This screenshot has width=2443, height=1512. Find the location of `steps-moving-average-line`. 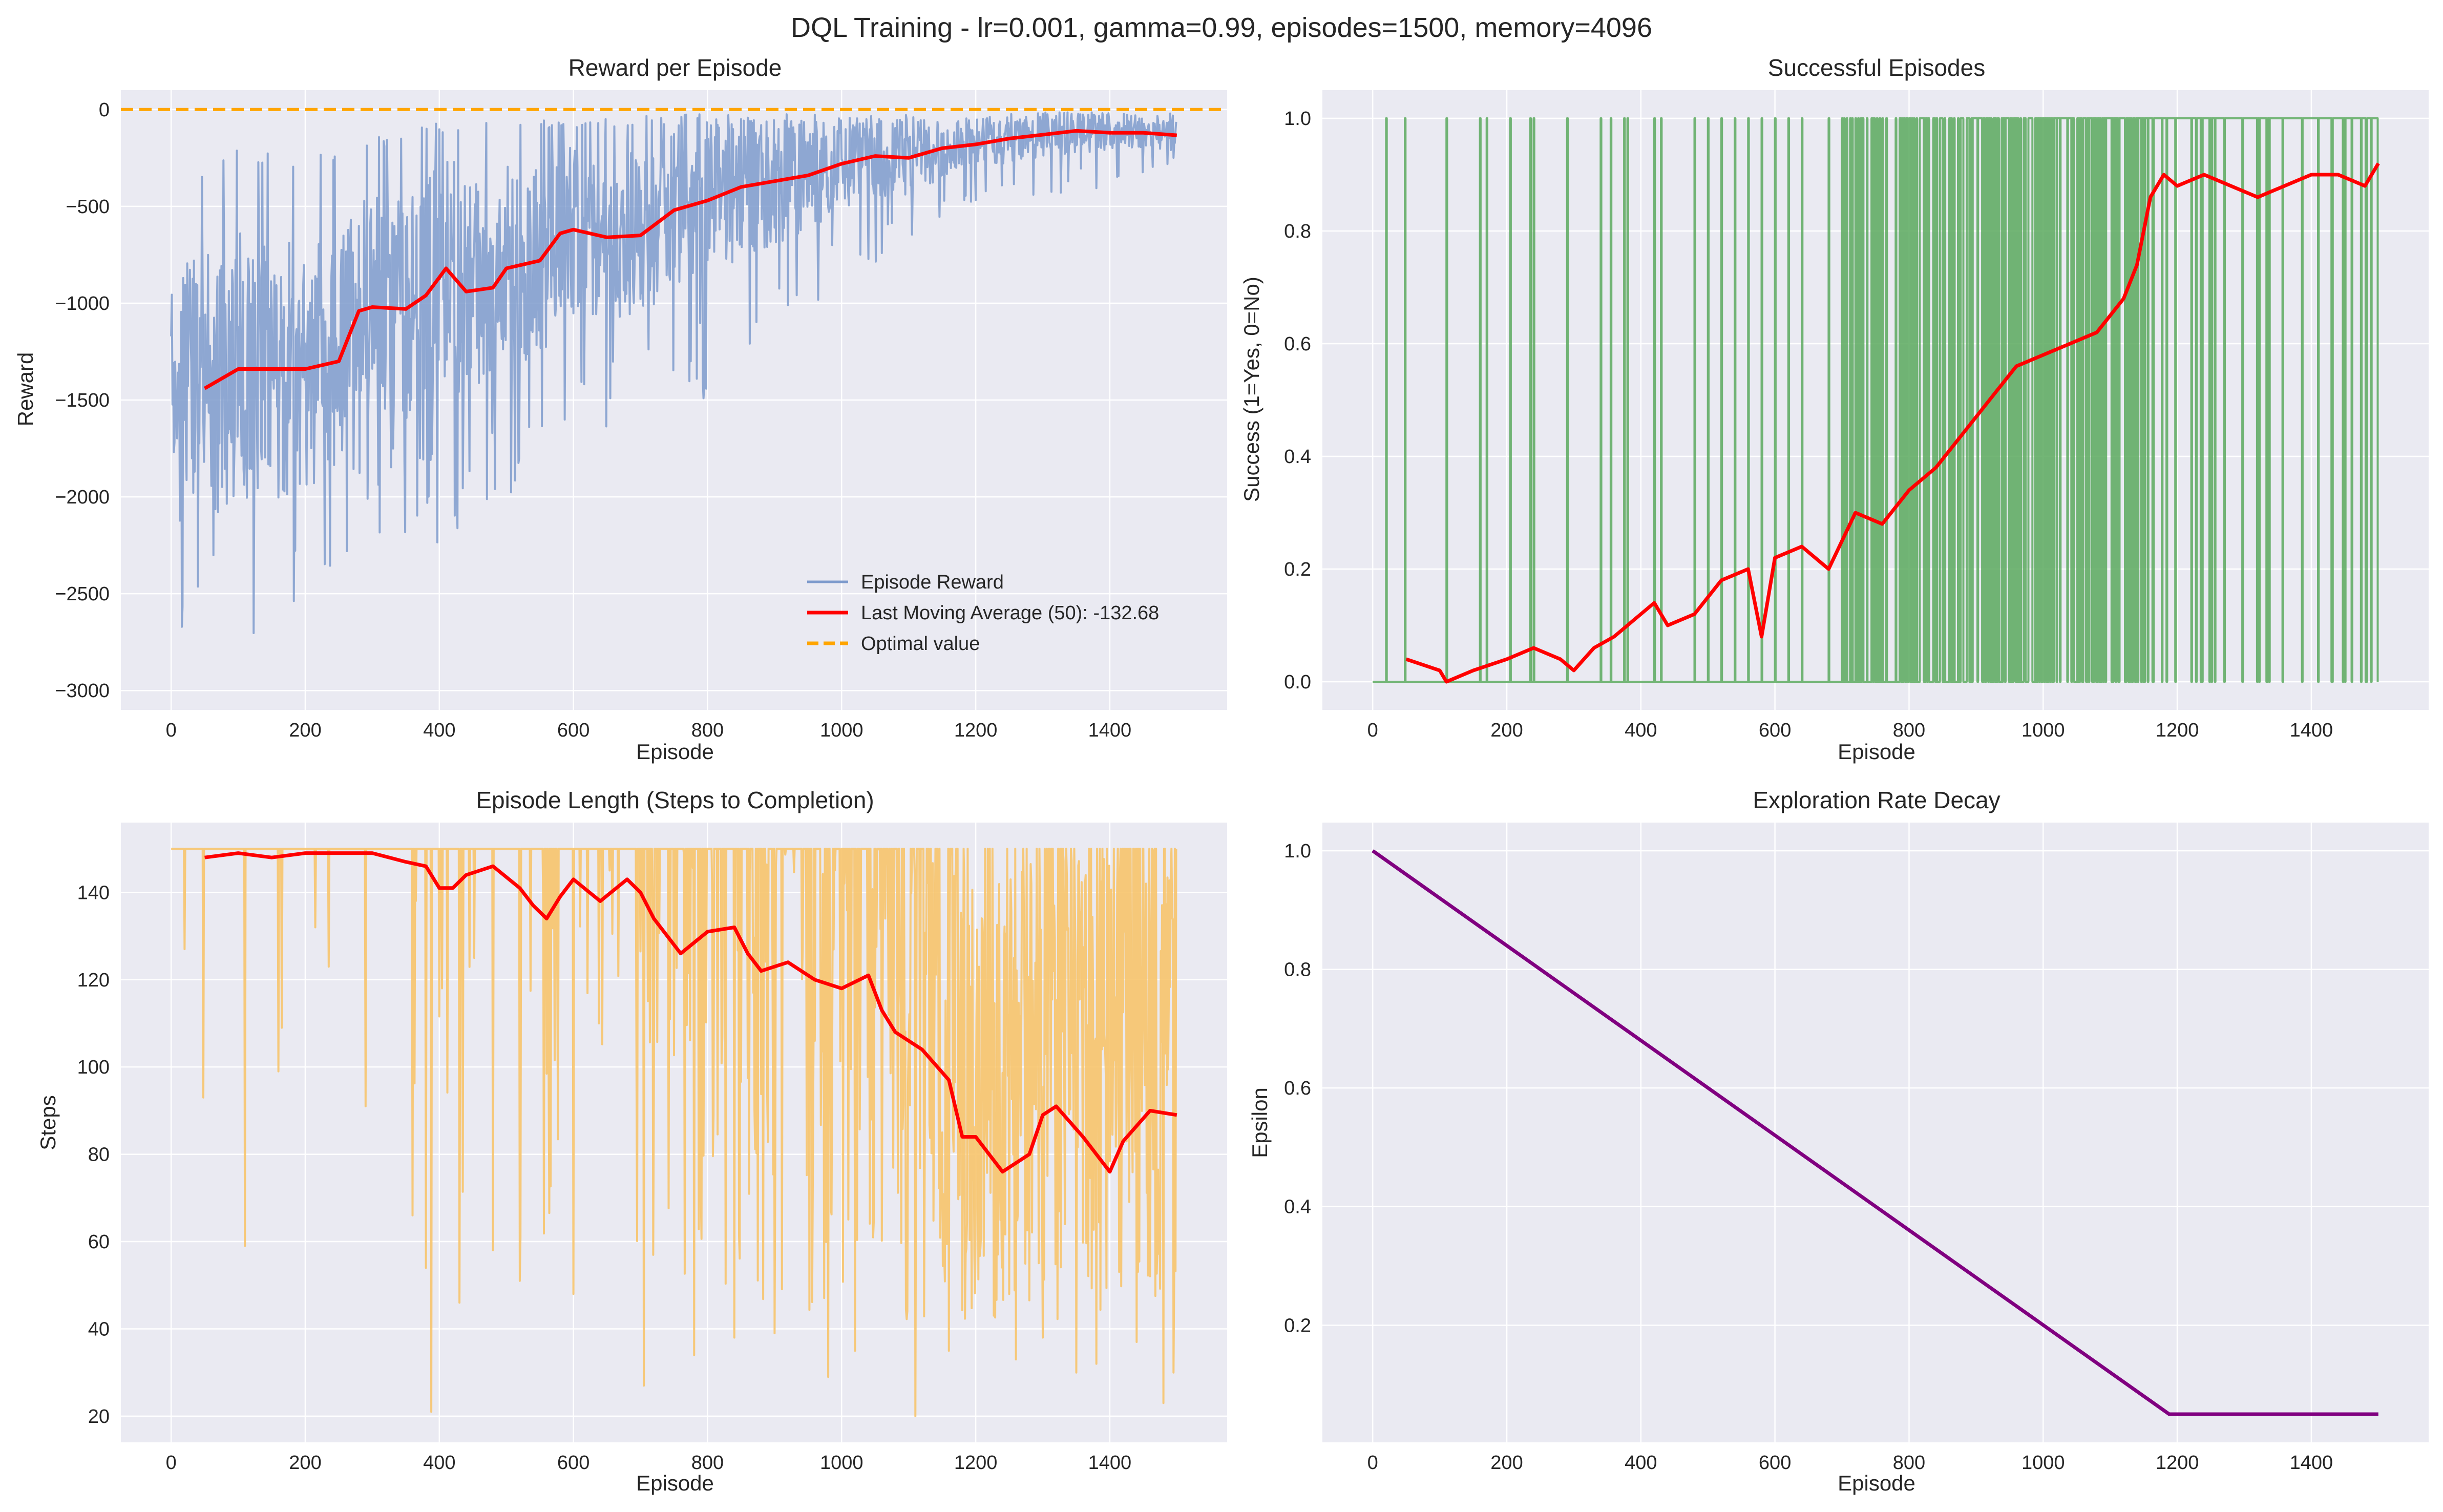

steps-moving-average-line is located at coordinates (691, 1012).